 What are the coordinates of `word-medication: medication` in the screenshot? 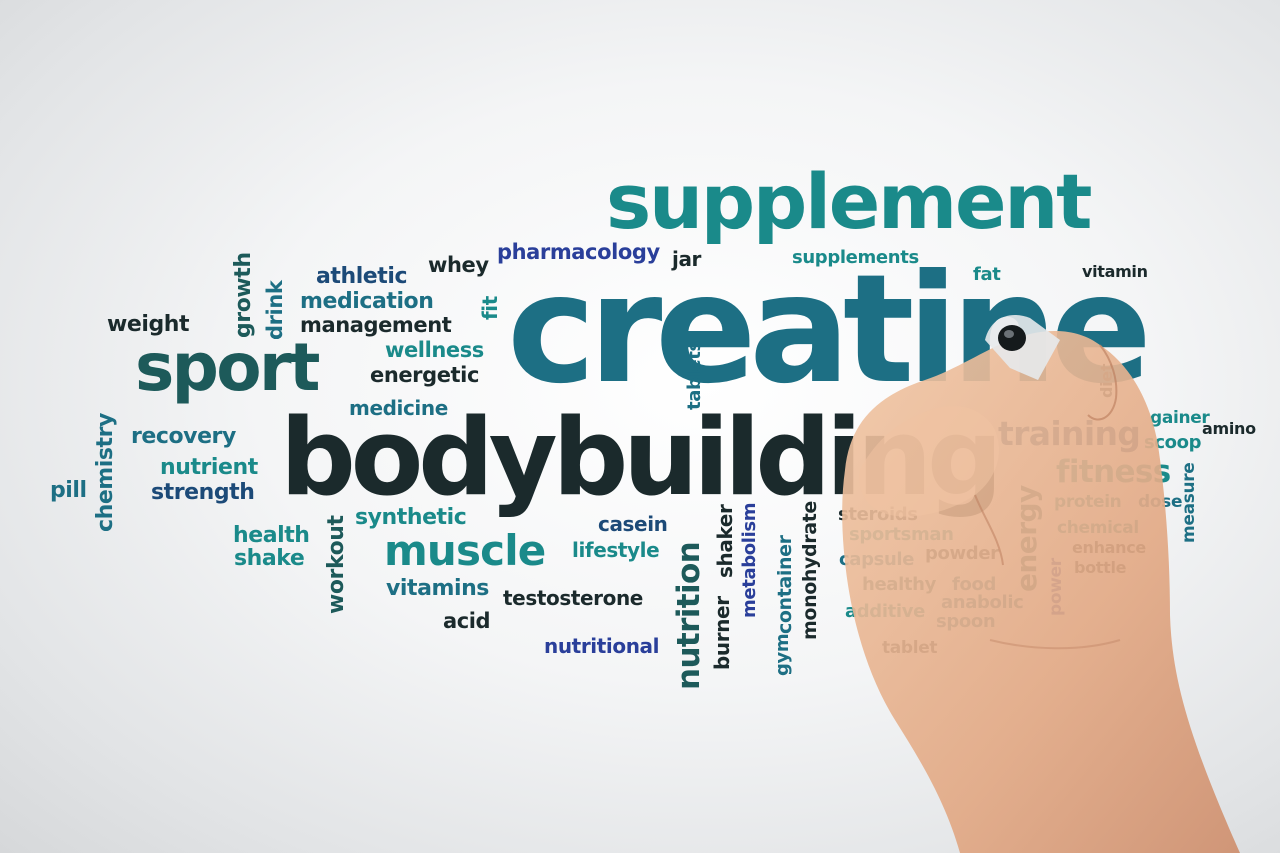 It's located at (367, 301).